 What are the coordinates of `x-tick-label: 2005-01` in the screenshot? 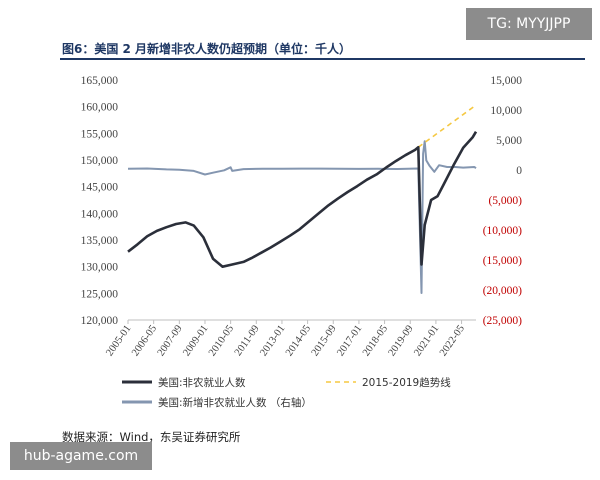 It's located at (118, 340).